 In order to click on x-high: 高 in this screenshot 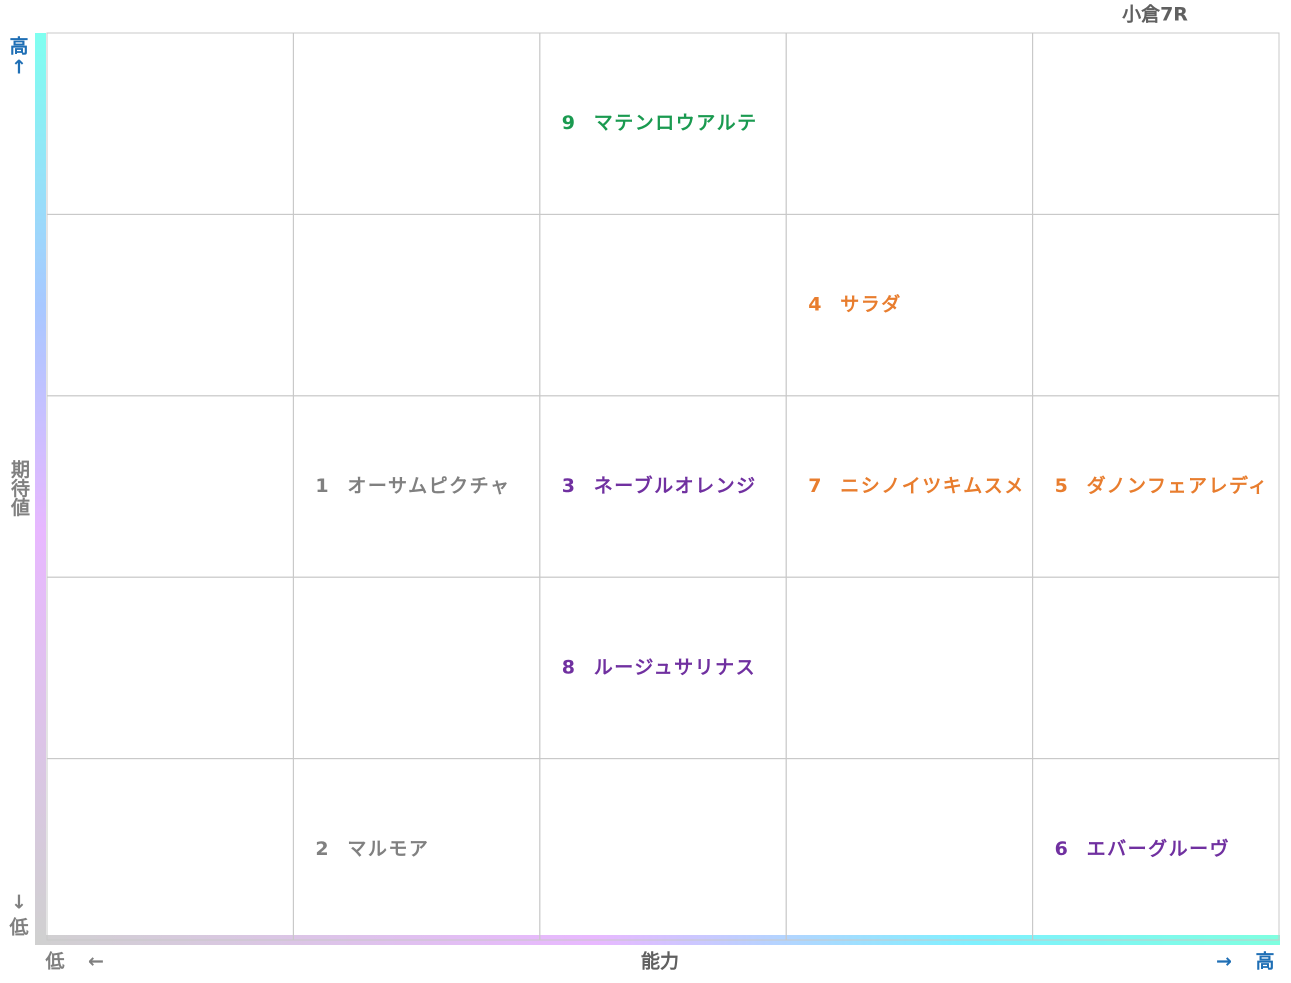, I will do `click(1264, 961)`.